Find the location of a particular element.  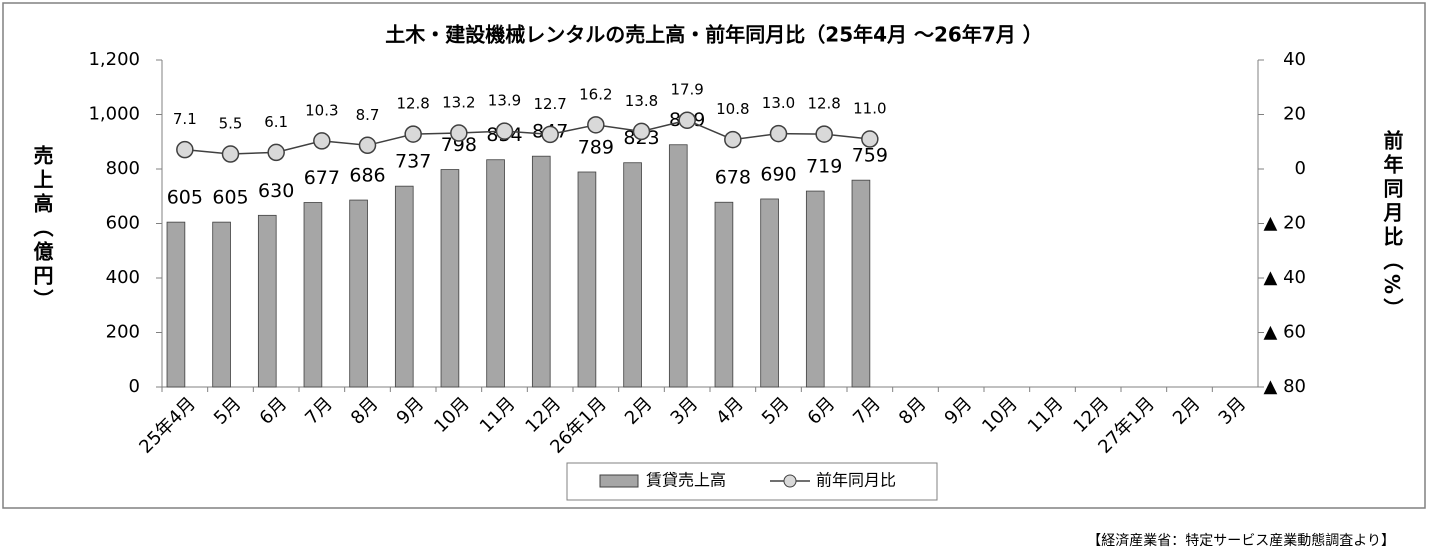

bar-value-label: 677 is located at coordinates (322, 178).